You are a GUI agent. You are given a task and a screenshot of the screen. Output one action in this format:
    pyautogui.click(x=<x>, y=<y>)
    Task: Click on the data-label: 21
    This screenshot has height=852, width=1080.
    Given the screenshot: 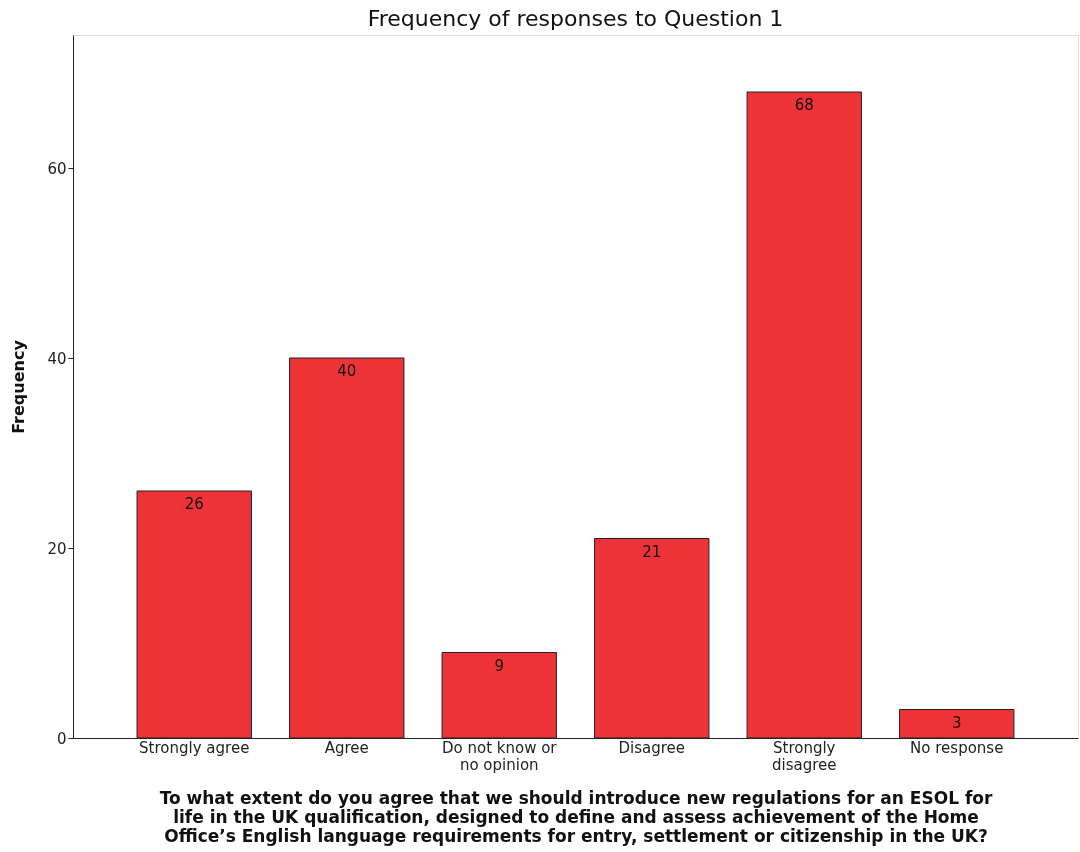 What is the action you would take?
    pyautogui.click(x=652, y=551)
    